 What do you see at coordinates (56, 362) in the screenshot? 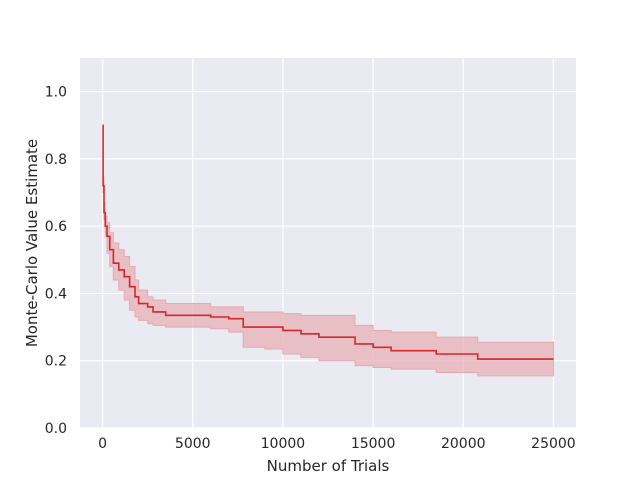
I see `y-tick-label: 0.2` at bounding box center [56, 362].